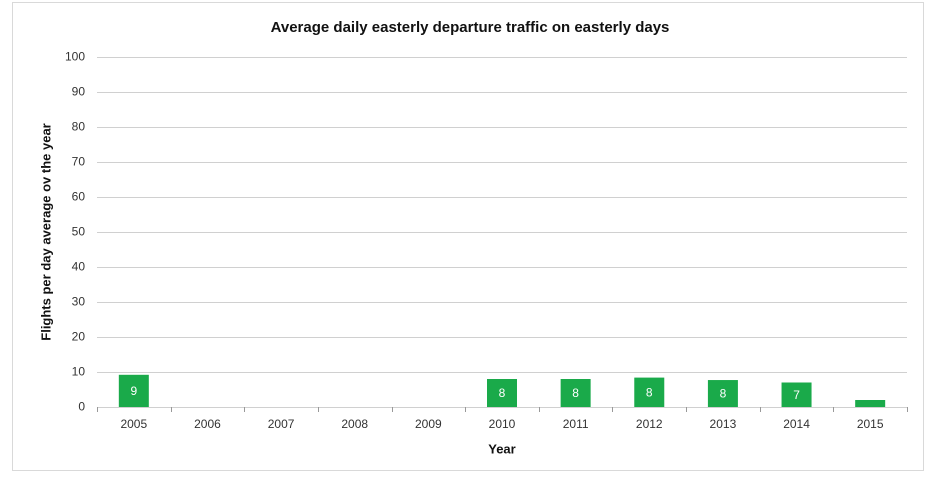 The height and width of the screenshot is (477, 929). What do you see at coordinates (576, 424) in the screenshot?
I see `x-tick-label: 2011` at bounding box center [576, 424].